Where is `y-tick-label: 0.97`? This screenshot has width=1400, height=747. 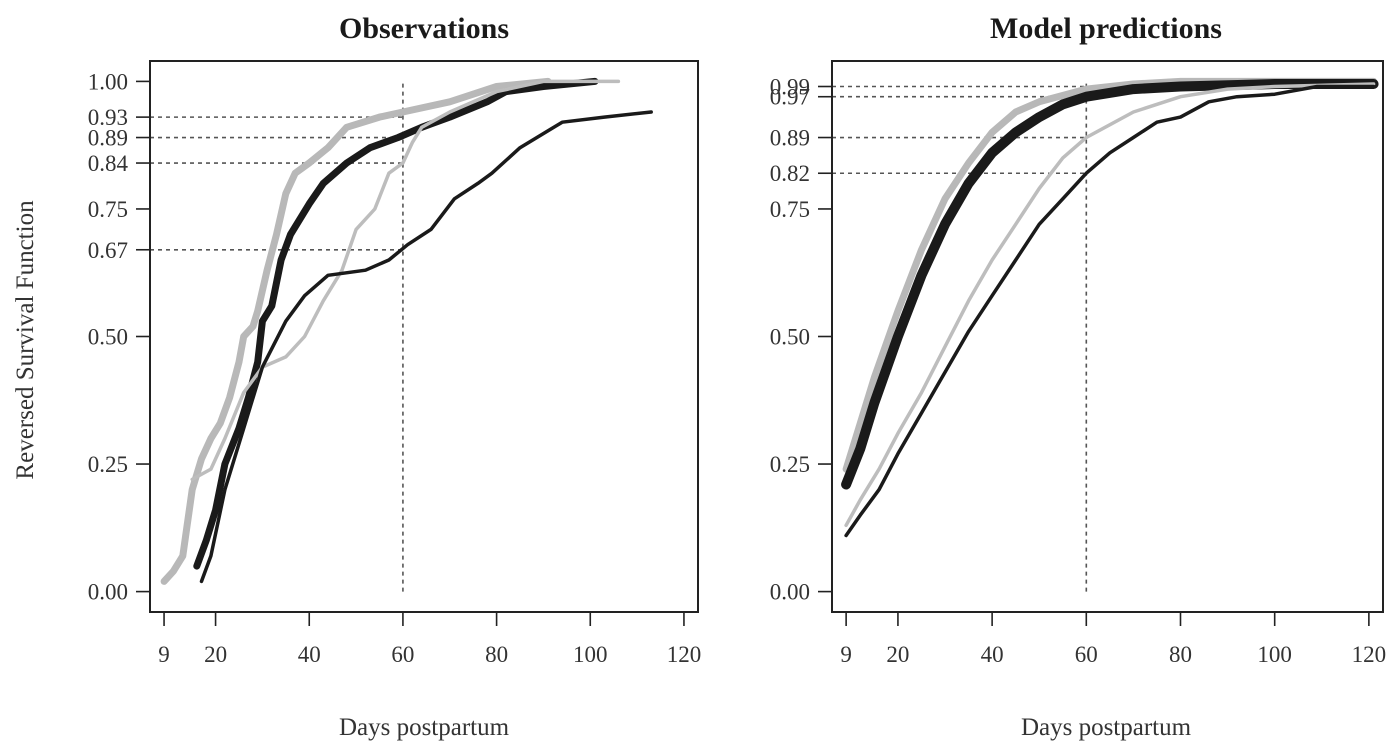
y-tick-label: 0.97 is located at coordinates (790, 97).